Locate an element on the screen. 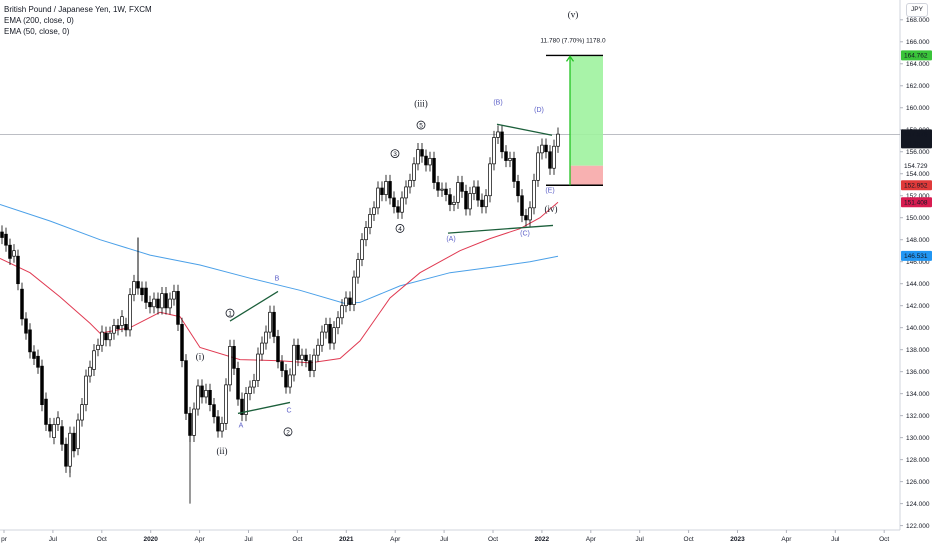 The height and width of the screenshot is (550, 932). measure-label: 11.780 (7.70%) 1178.0 is located at coordinates (573, 40).